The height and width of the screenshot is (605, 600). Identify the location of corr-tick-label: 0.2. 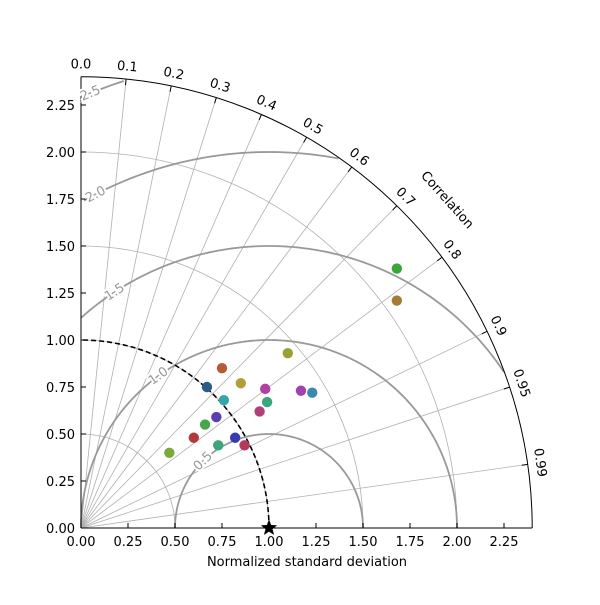
(173, 74).